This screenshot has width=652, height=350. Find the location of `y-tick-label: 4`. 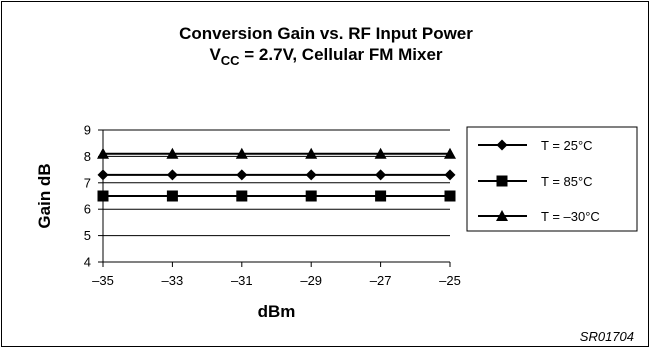

y-tick-label: 4 is located at coordinates (87, 262).